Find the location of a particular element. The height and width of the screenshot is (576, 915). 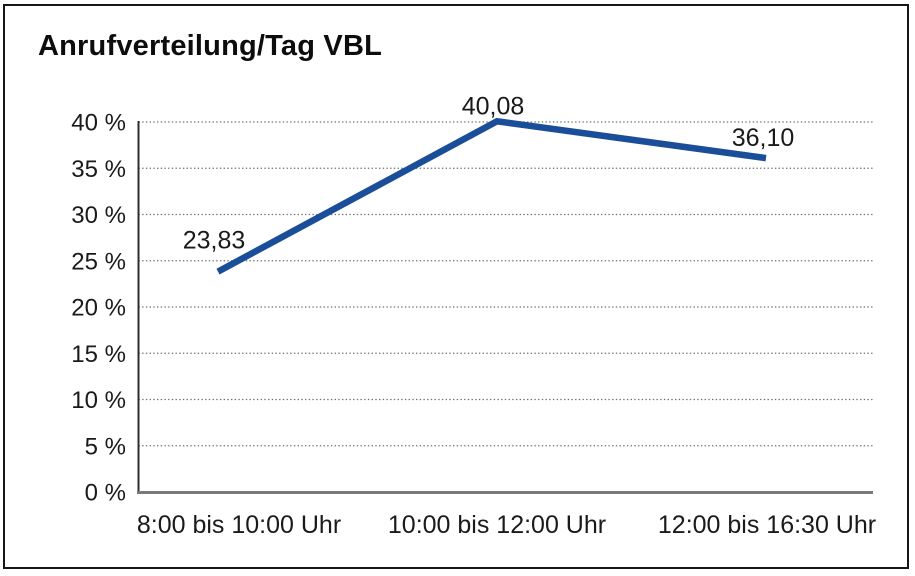

y-tick-label: 0 % is located at coordinates (105, 493).